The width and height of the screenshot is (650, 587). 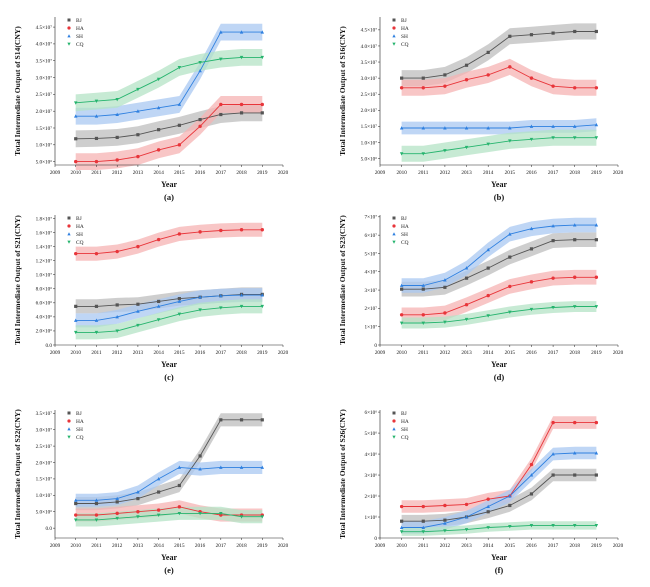 I want to click on legend-marker-sh, so click(x=69, y=36).